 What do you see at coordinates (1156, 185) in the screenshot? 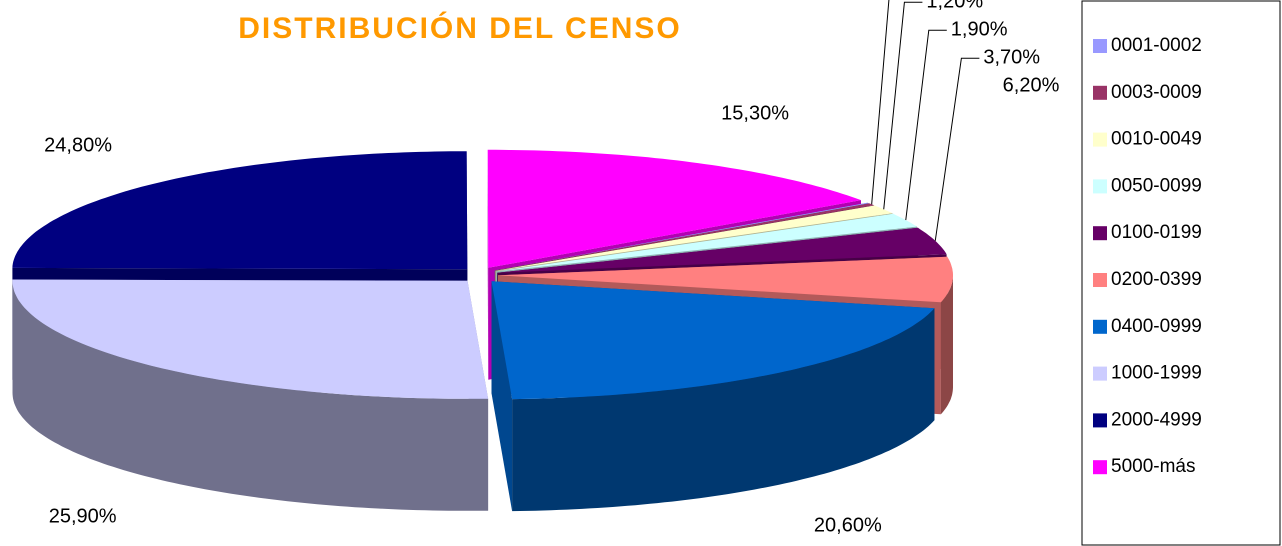
I see `legend-label: 0050-0099` at bounding box center [1156, 185].